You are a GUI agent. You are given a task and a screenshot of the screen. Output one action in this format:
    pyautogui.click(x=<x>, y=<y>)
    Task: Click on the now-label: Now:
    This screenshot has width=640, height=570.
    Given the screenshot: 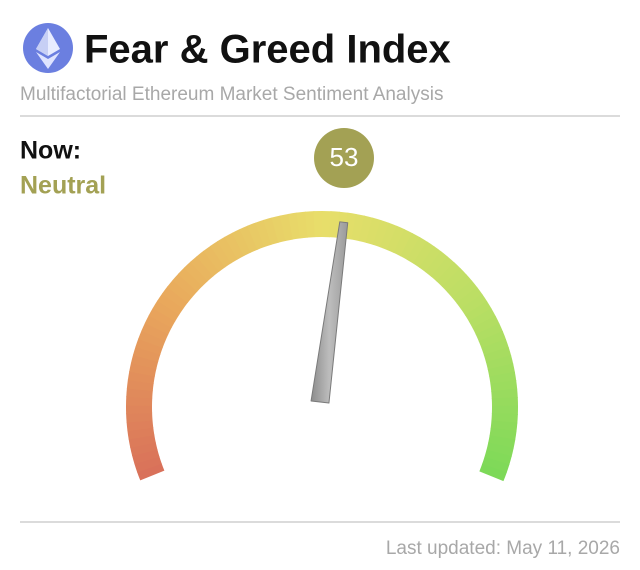 What is the action you would take?
    pyautogui.click(x=50, y=151)
    